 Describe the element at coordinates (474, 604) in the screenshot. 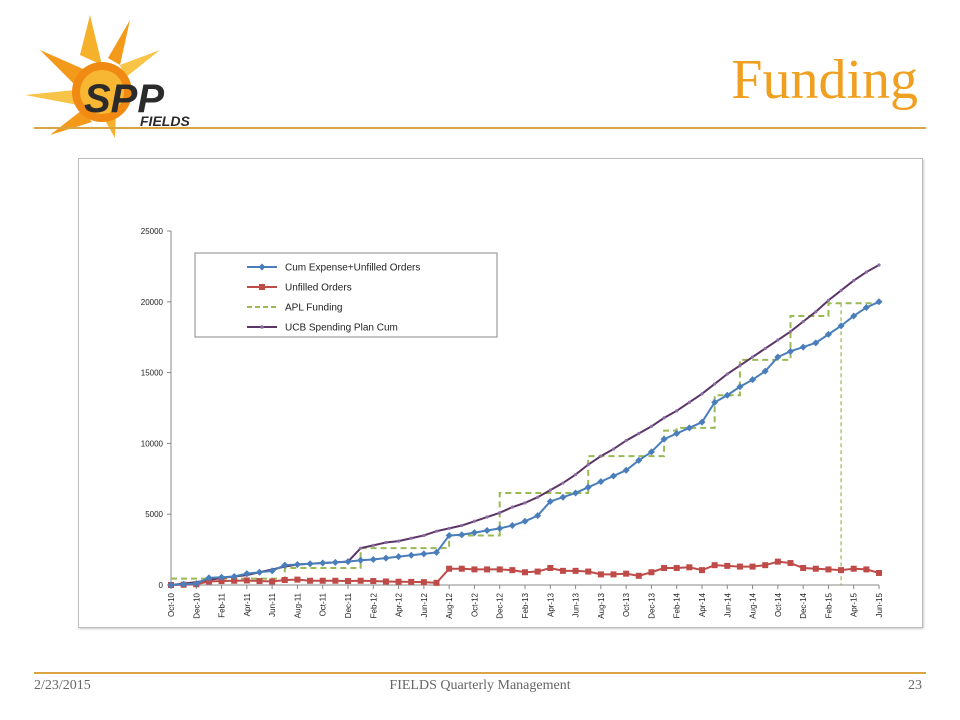

I see `x-tick-label: Oct-12` at that location.